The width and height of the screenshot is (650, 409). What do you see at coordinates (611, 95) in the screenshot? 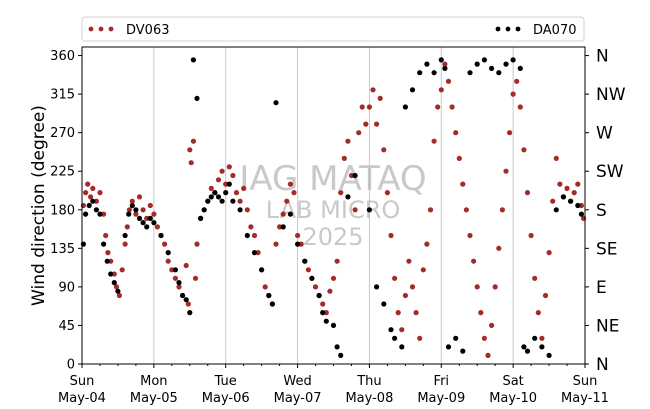
I see `compass-label: NW` at bounding box center [611, 95].